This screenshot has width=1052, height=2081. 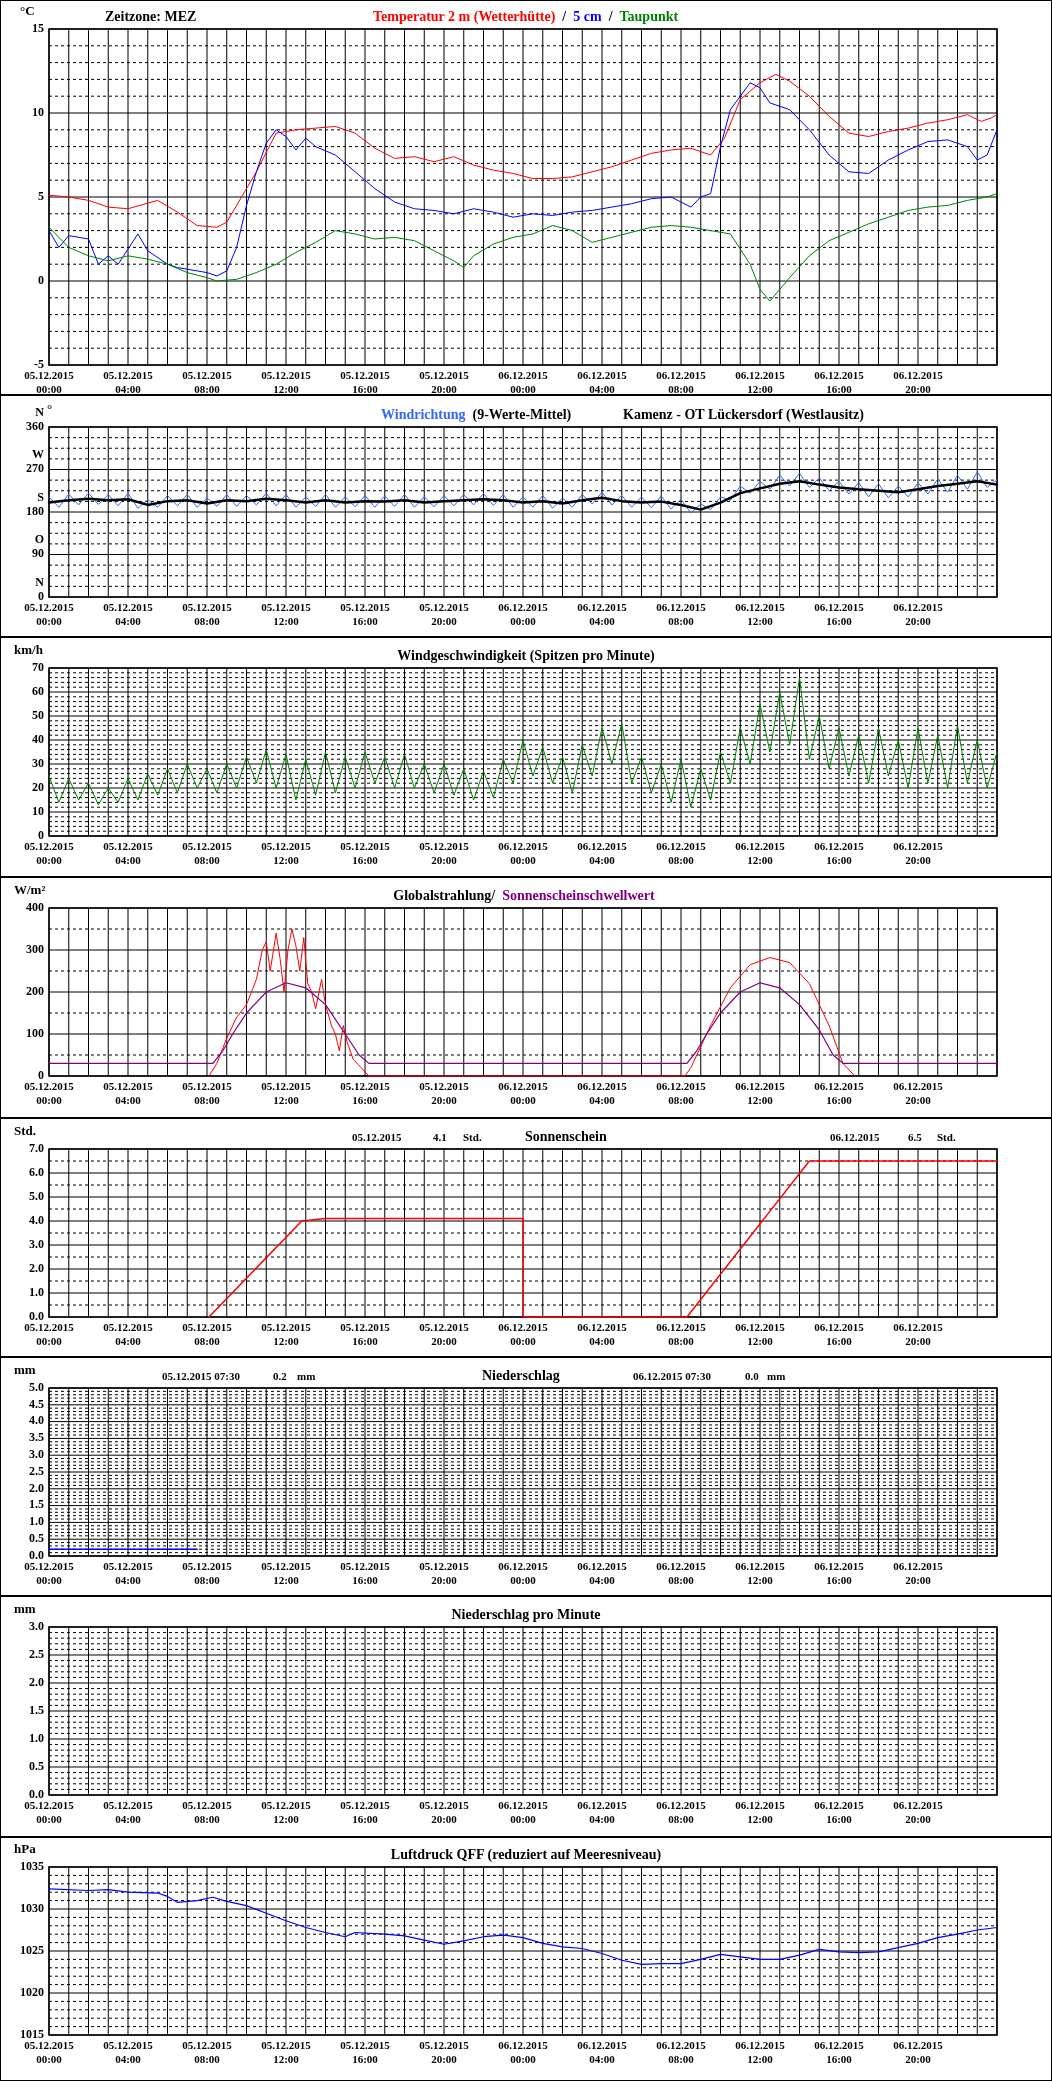 What do you see at coordinates (36, 1437) in the screenshot?
I see `y-tick-label: 3.5` at bounding box center [36, 1437].